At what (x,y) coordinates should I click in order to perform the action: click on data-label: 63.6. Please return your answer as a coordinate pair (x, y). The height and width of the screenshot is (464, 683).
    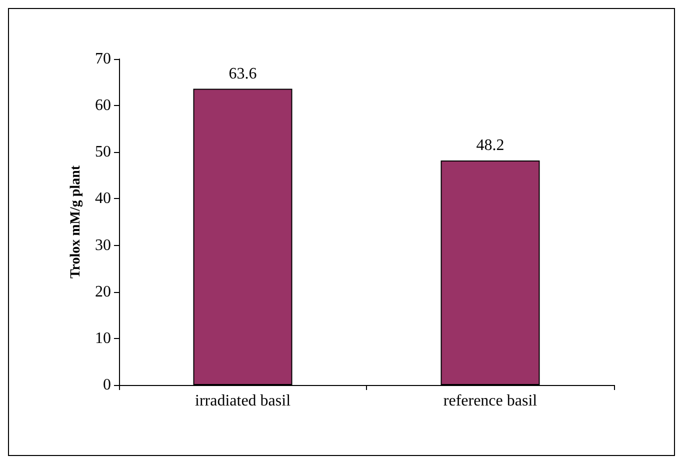
    Looking at the image, I should click on (242, 73).